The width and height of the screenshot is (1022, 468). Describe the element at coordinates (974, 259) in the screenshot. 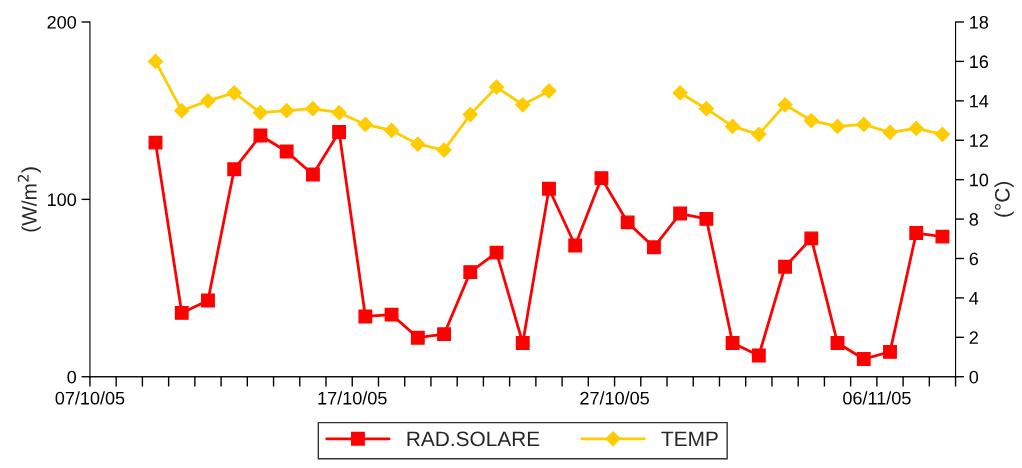

I see `y2-tick-label: 6` at that location.